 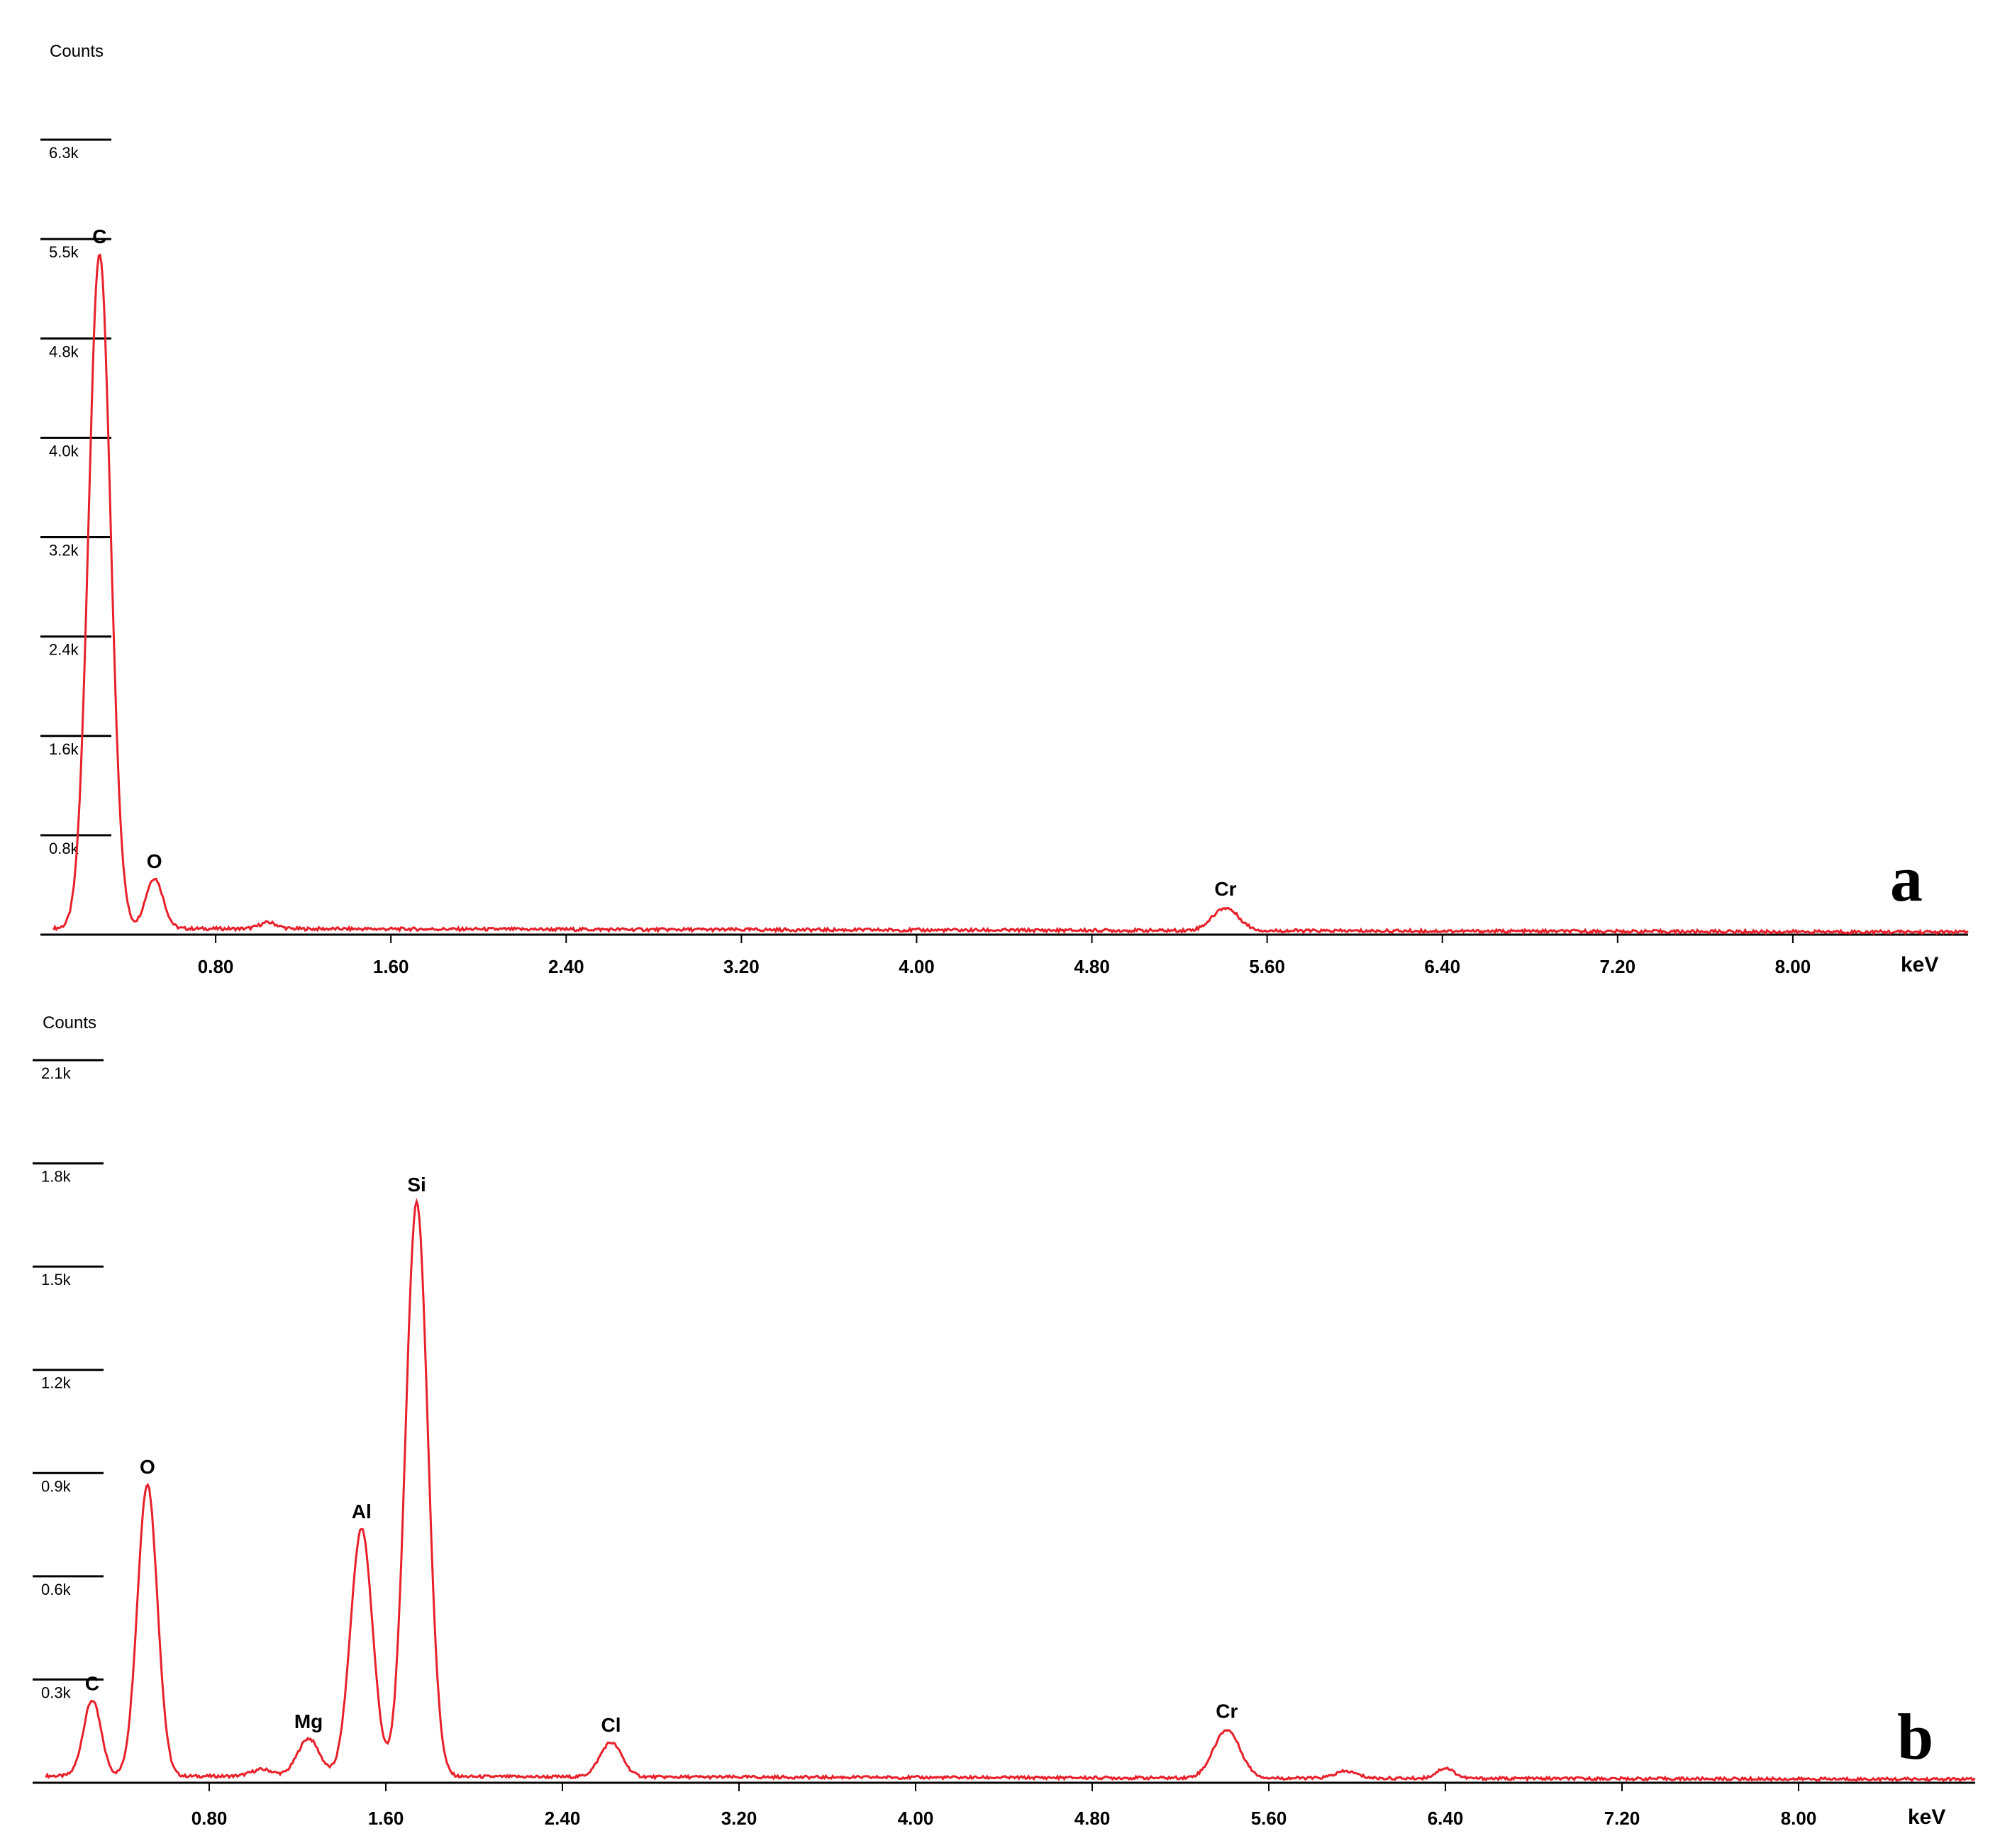 I want to click on y-axis-ticks-panel-b: 0.3k 0.6k 0.9k 1.2k 1.5k 1.8k 2.1k, so click(x=68, y=1380).